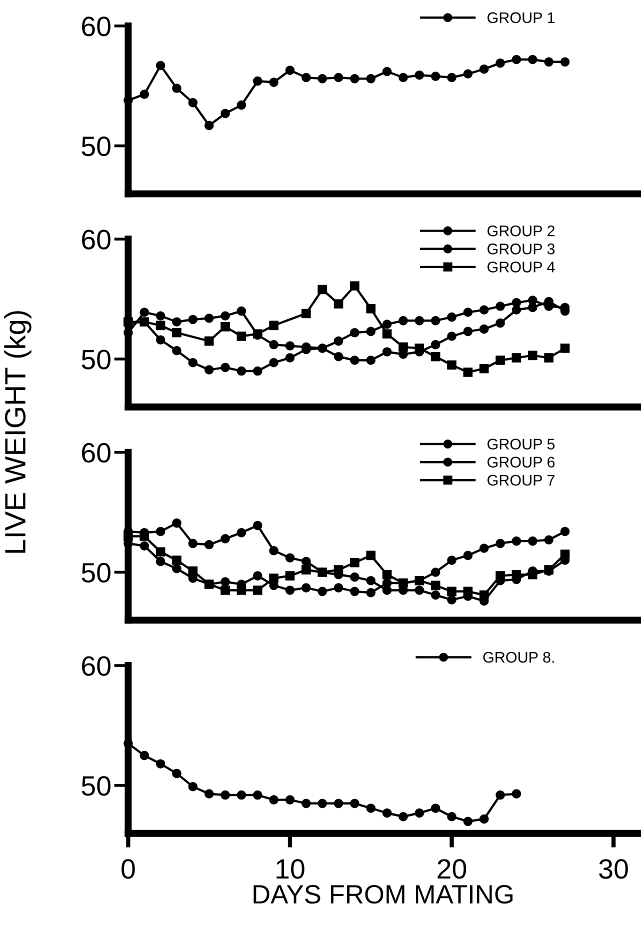 Image resolution: width=641 pixels, height=926 pixels. I want to click on legend-label: GROUP 8., so click(518, 657).